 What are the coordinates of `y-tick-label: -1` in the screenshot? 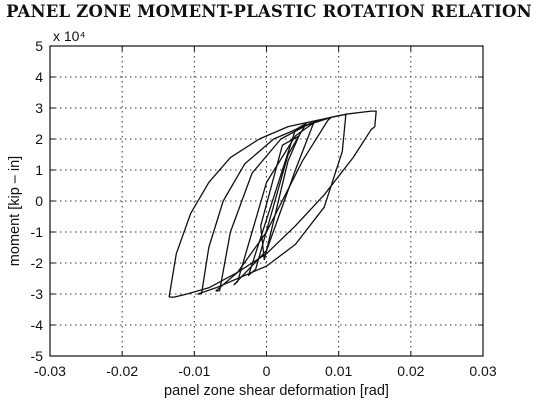 It's located at (37, 232).